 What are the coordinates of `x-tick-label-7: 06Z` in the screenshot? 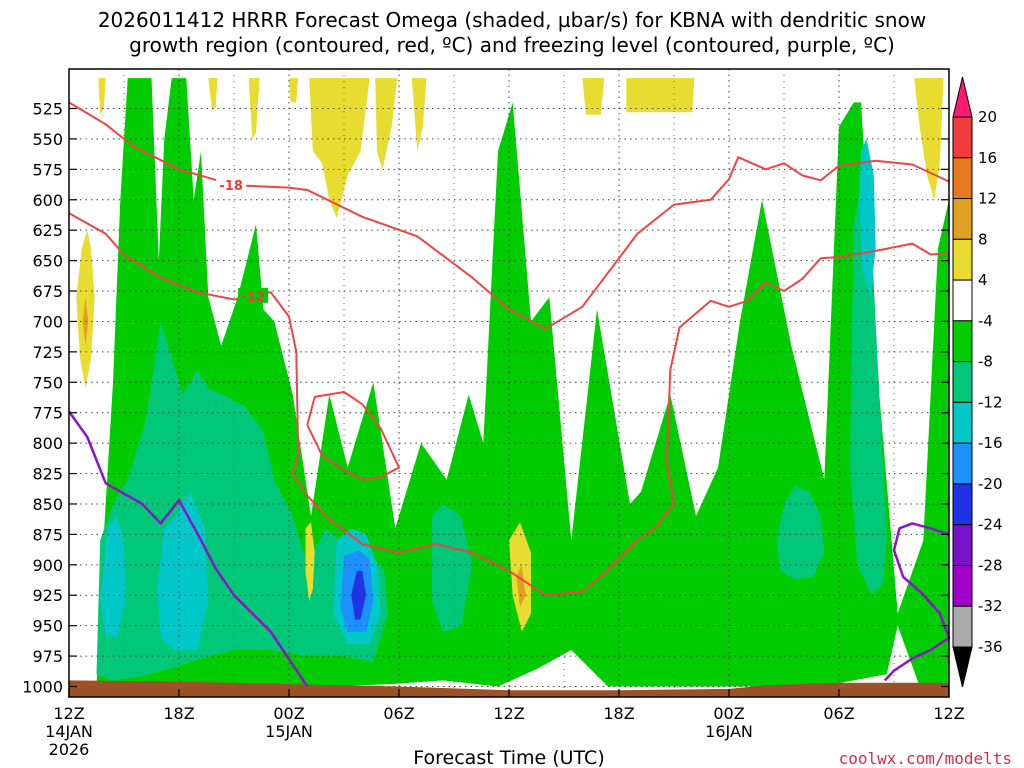 It's located at (838, 713).